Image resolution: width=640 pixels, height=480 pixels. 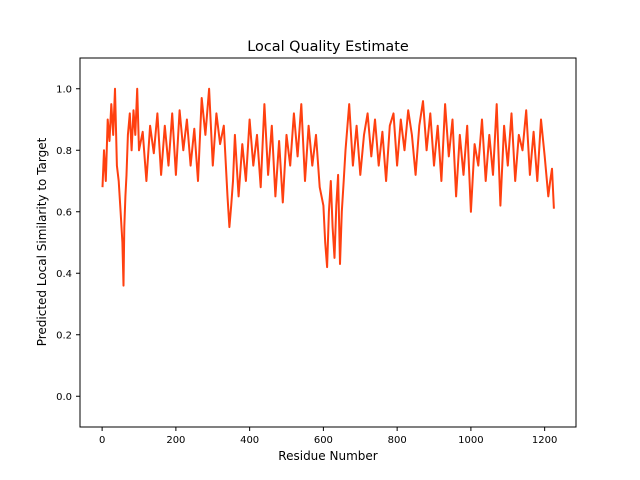 I want to click on y-axis: 0.0 0.2 0.4 0.6 0.8 1.0, so click(x=68, y=243).